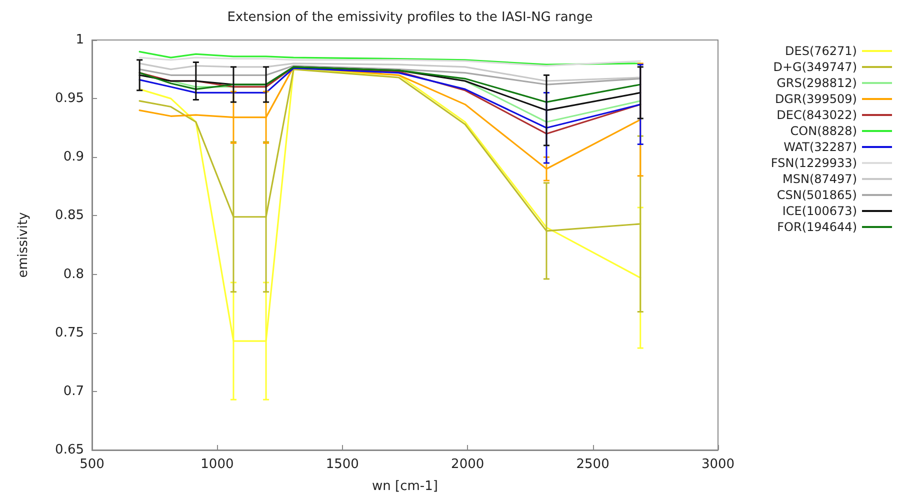 The height and width of the screenshot is (504, 905). I want to click on x-tick-label: 500, so click(92, 464).